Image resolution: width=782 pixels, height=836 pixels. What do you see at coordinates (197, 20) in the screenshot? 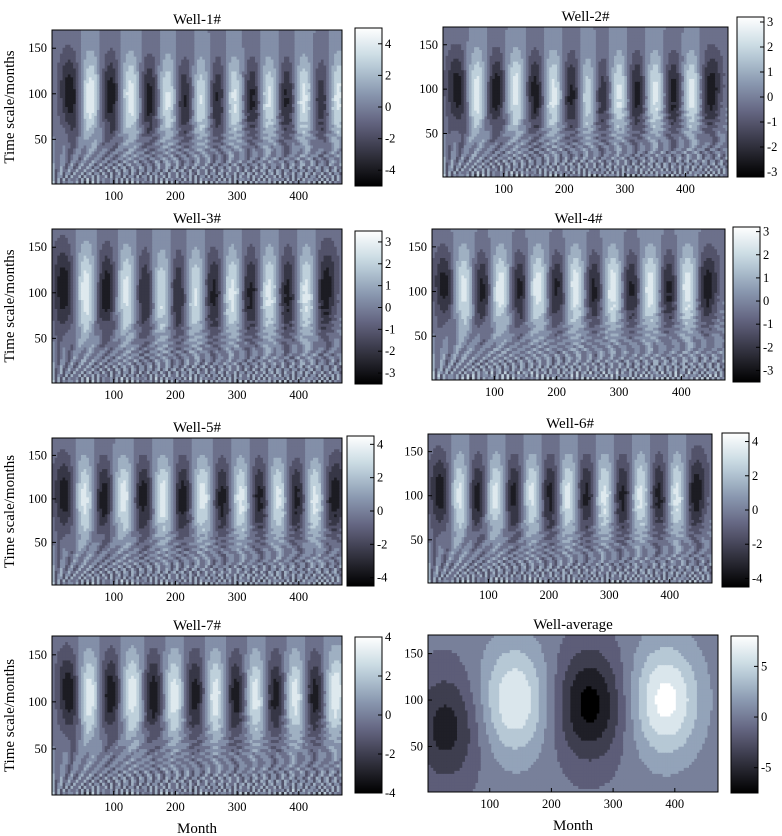
I see `panel-title: Well-1#` at bounding box center [197, 20].